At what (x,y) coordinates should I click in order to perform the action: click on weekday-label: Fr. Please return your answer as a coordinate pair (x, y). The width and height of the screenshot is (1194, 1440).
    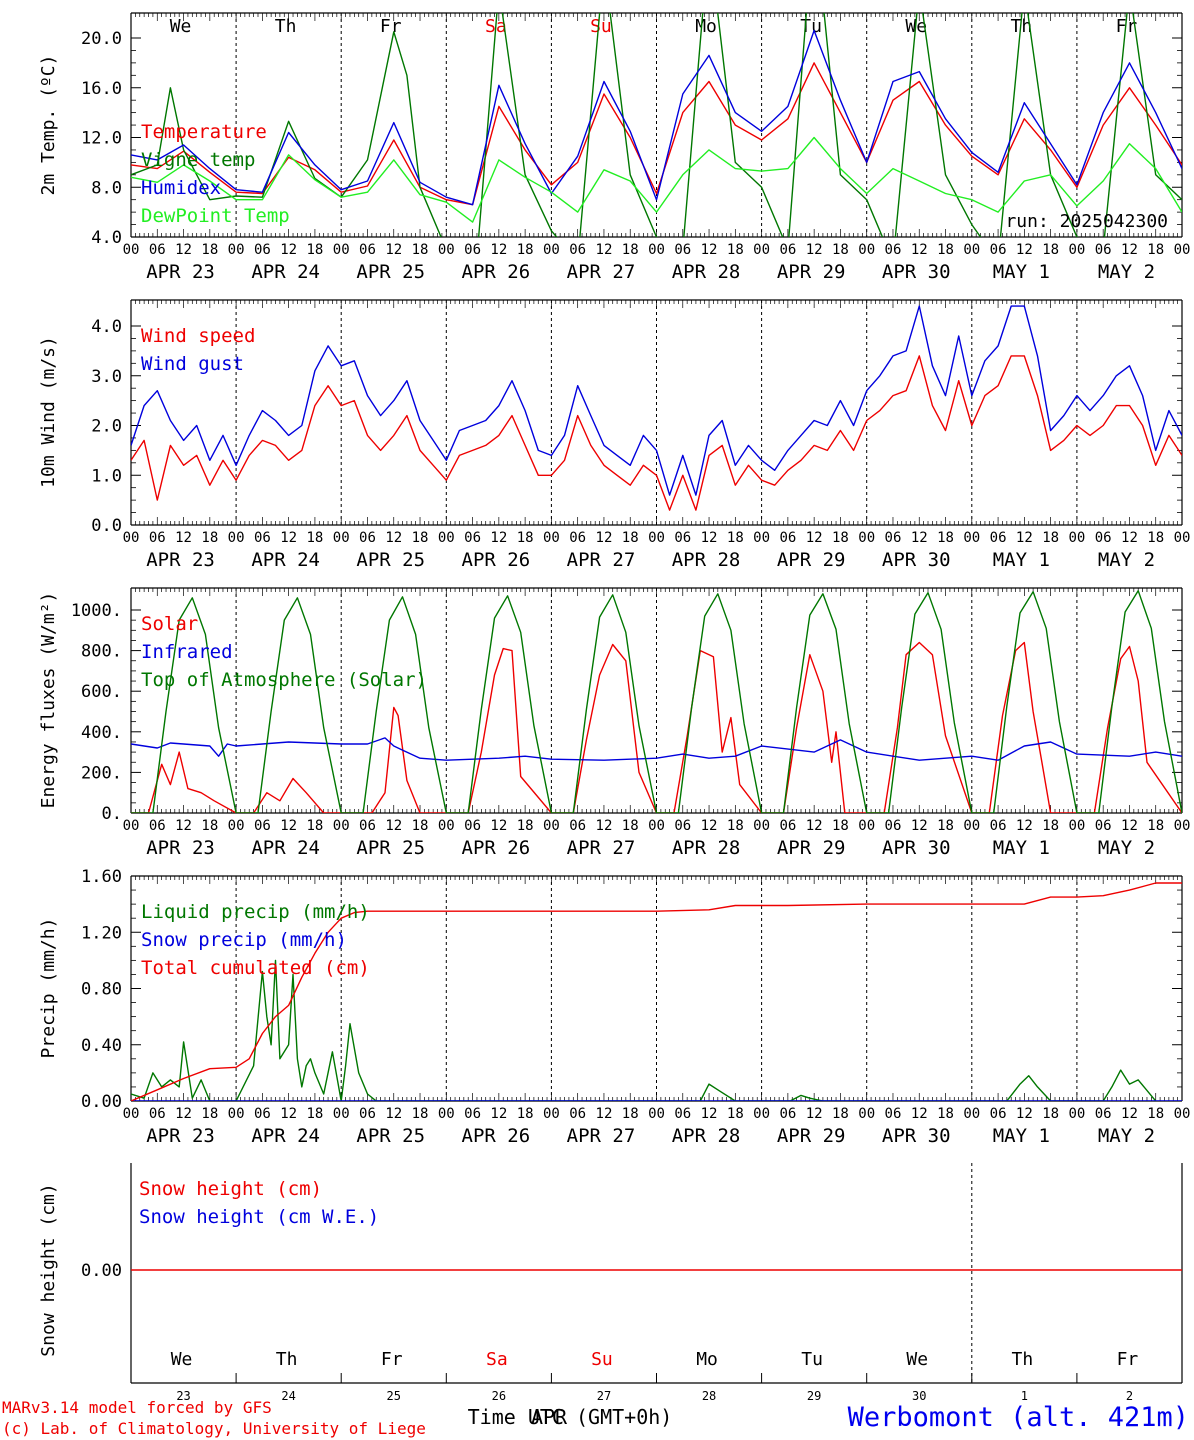
    Looking at the image, I should click on (392, 1359).